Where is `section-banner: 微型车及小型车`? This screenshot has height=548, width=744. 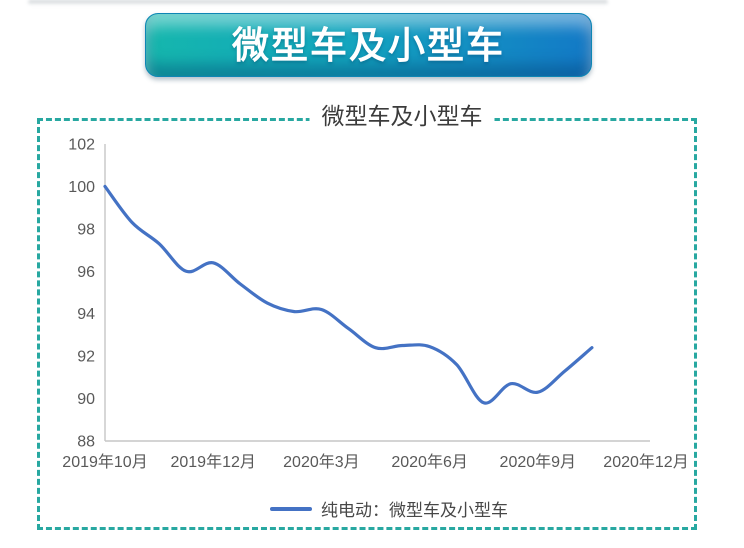 section-banner: 微型车及小型车 is located at coordinates (368, 45).